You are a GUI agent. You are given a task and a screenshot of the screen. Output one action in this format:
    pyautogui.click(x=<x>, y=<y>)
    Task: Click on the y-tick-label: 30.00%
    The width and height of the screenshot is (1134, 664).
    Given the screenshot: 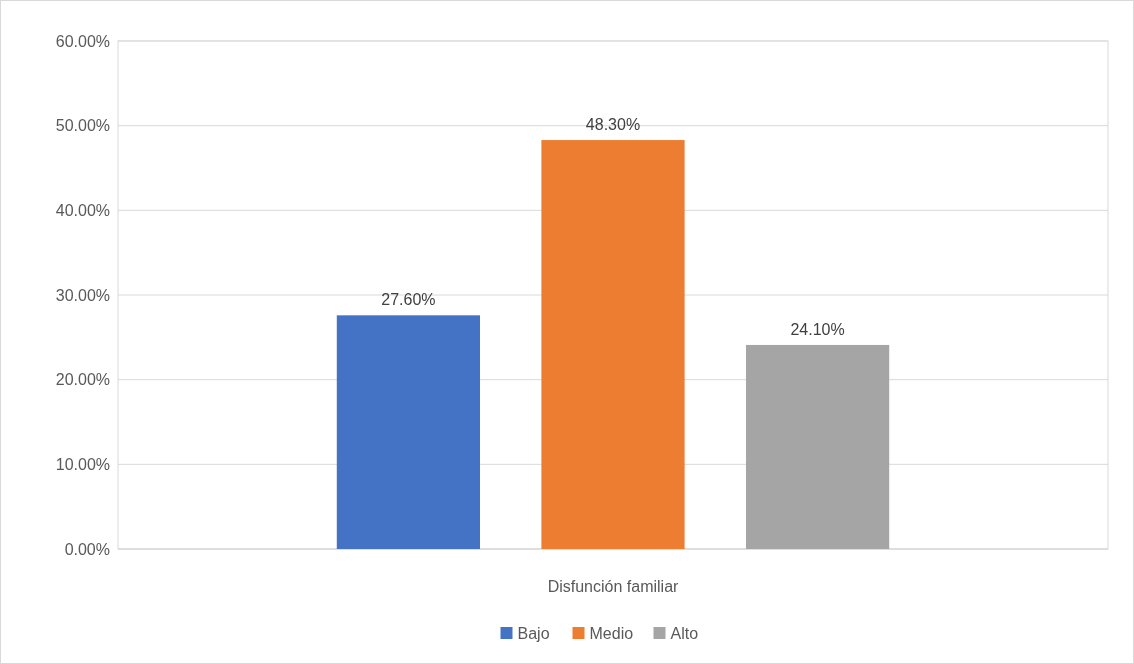 What is the action you would take?
    pyautogui.click(x=82, y=295)
    